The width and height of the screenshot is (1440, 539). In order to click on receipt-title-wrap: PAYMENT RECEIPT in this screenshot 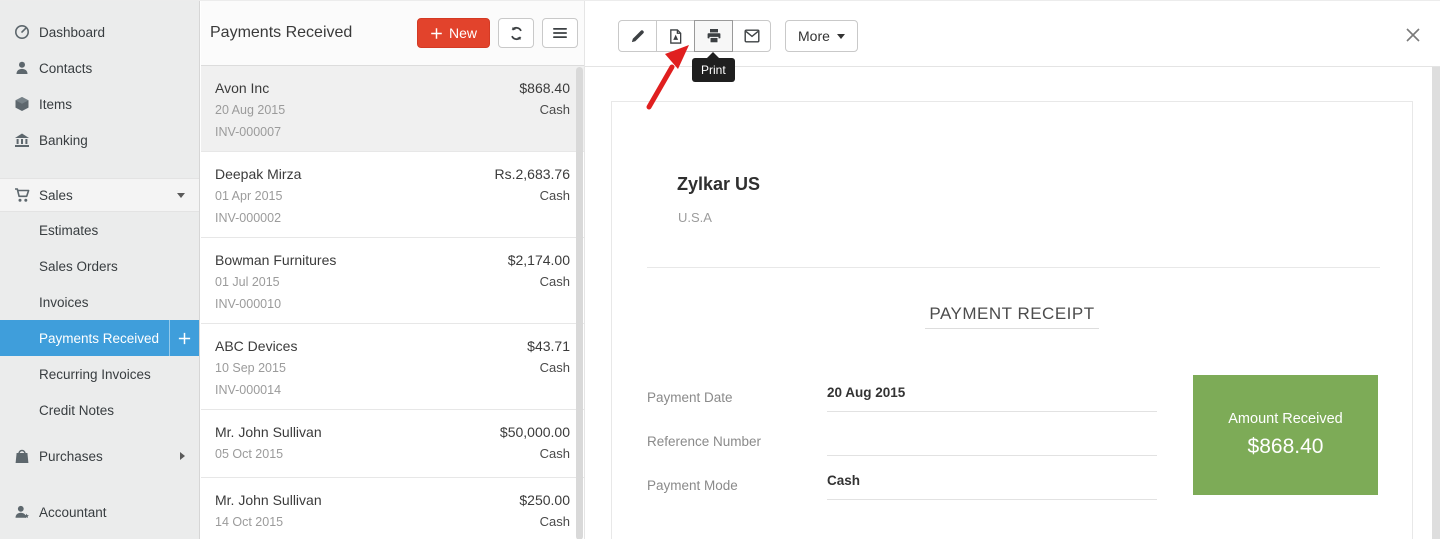, I will do `click(1012, 316)`.